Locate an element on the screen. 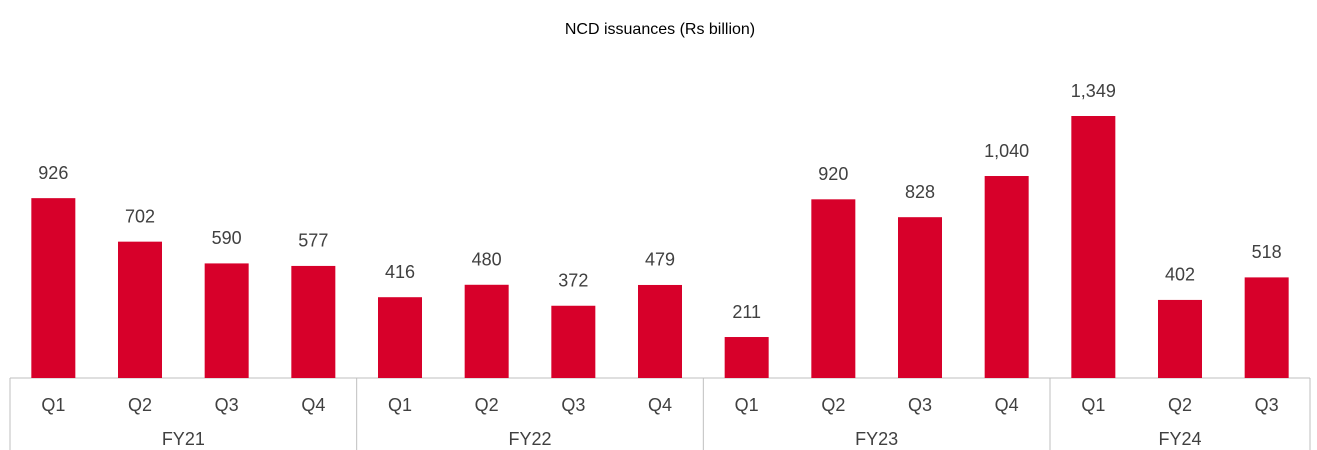  data-label: 479 is located at coordinates (660, 260).